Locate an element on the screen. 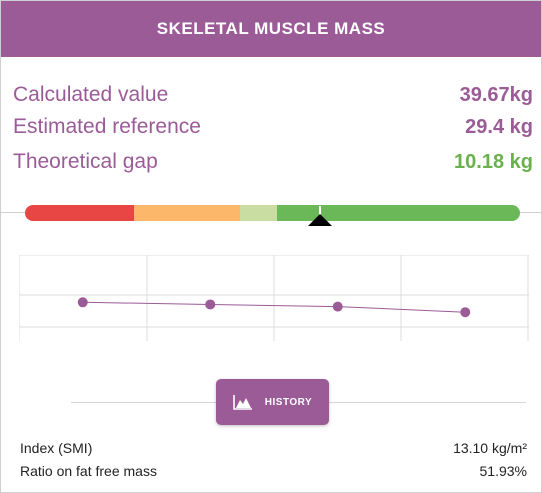 The image size is (542, 493). metric-row-gap: Theoretical gap 10.18 kg is located at coordinates (273, 162).